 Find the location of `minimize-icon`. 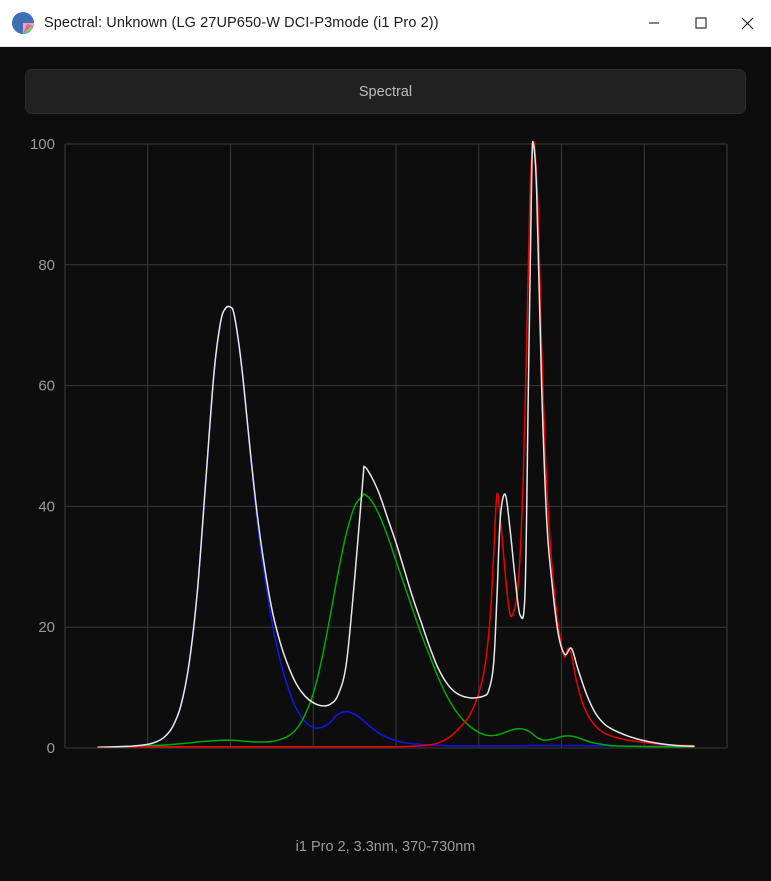

minimize-icon is located at coordinates (653, 23).